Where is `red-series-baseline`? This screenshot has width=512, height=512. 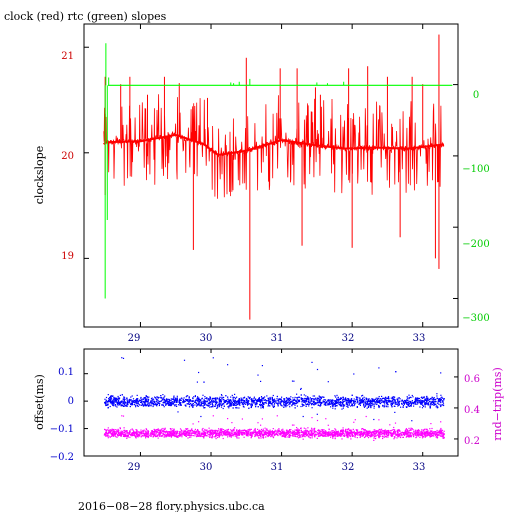
red-series-baseline is located at coordinates (274, 144).